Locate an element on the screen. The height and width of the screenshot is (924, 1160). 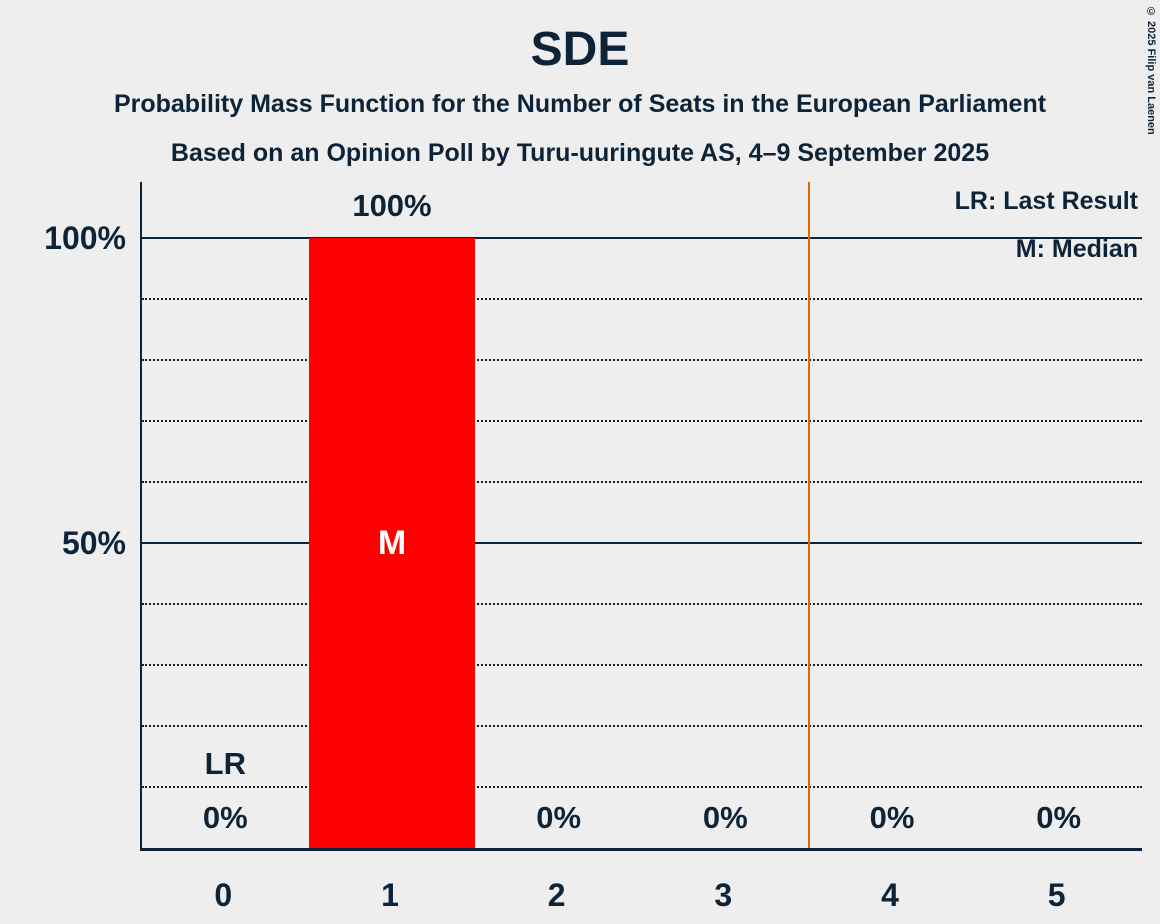
x-tick-label: 0 is located at coordinates (223, 895).